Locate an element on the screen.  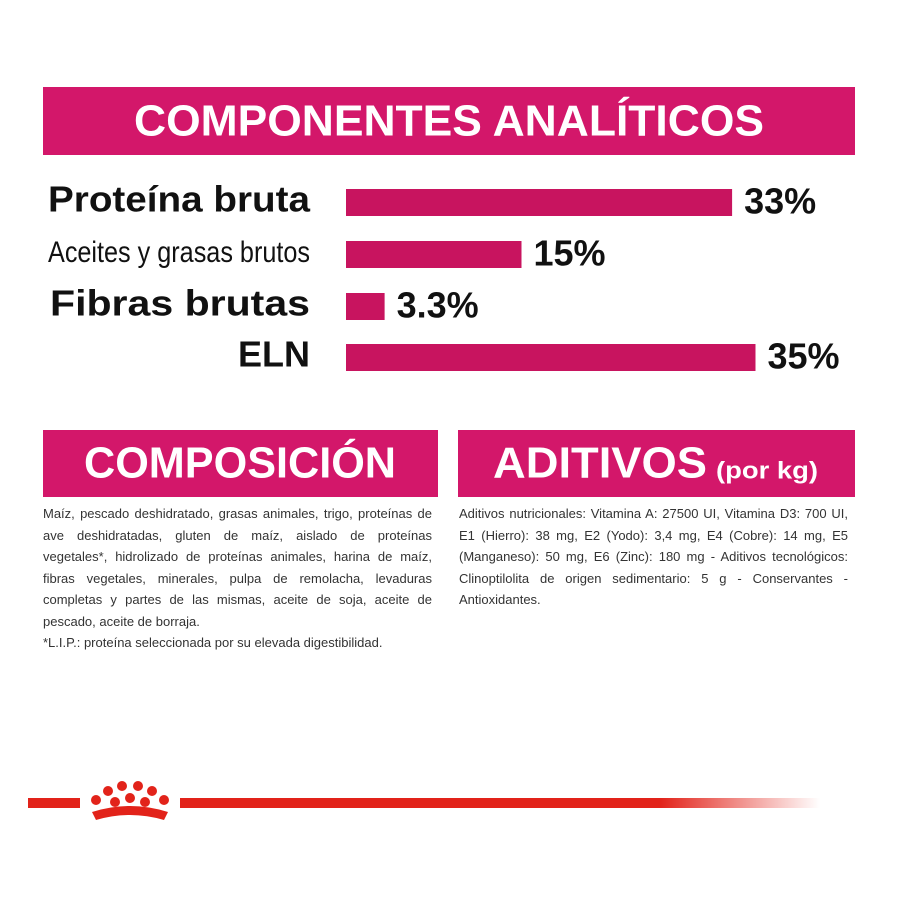
value-label: 15% is located at coordinates (570, 253).